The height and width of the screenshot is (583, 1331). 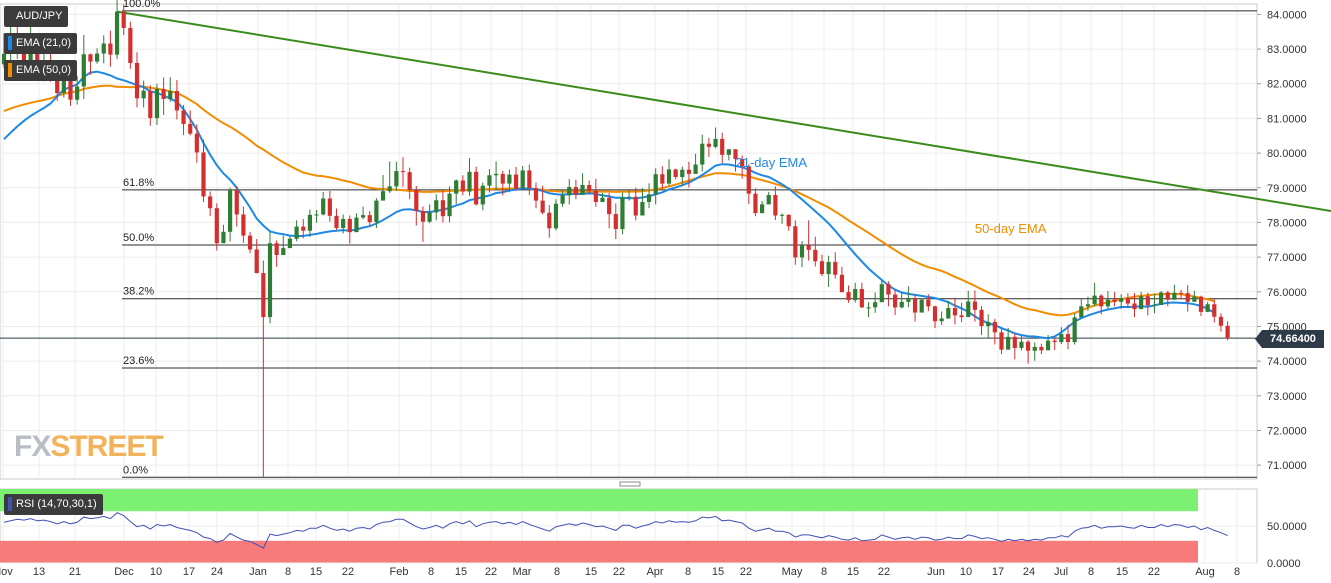 I want to click on rsi-legend: RSI (14,70,30,1), so click(x=53, y=504).